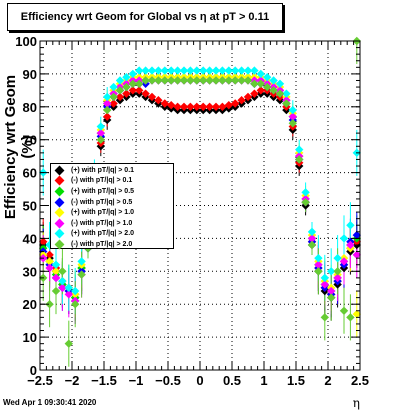  I want to click on x-tick-label: −0.5, so click(168, 380).